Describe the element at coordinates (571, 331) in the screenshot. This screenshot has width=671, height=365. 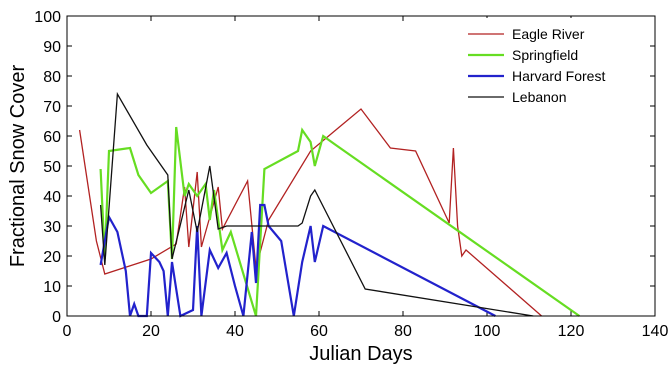
I see `x-tick-label: 120` at that location.